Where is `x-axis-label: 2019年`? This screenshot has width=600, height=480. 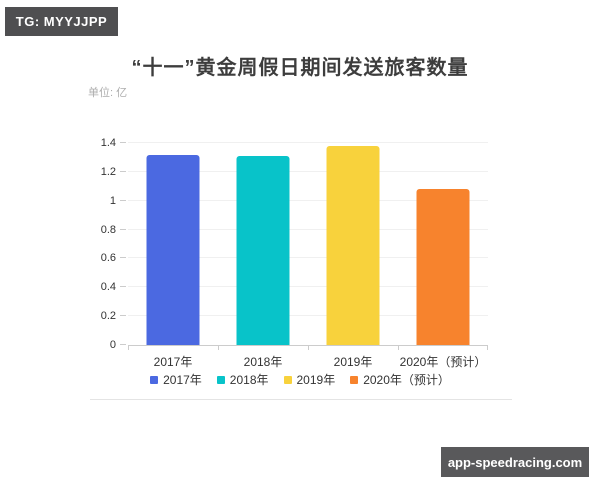
x-axis-label: 2019年 is located at coordinates (353, 362).